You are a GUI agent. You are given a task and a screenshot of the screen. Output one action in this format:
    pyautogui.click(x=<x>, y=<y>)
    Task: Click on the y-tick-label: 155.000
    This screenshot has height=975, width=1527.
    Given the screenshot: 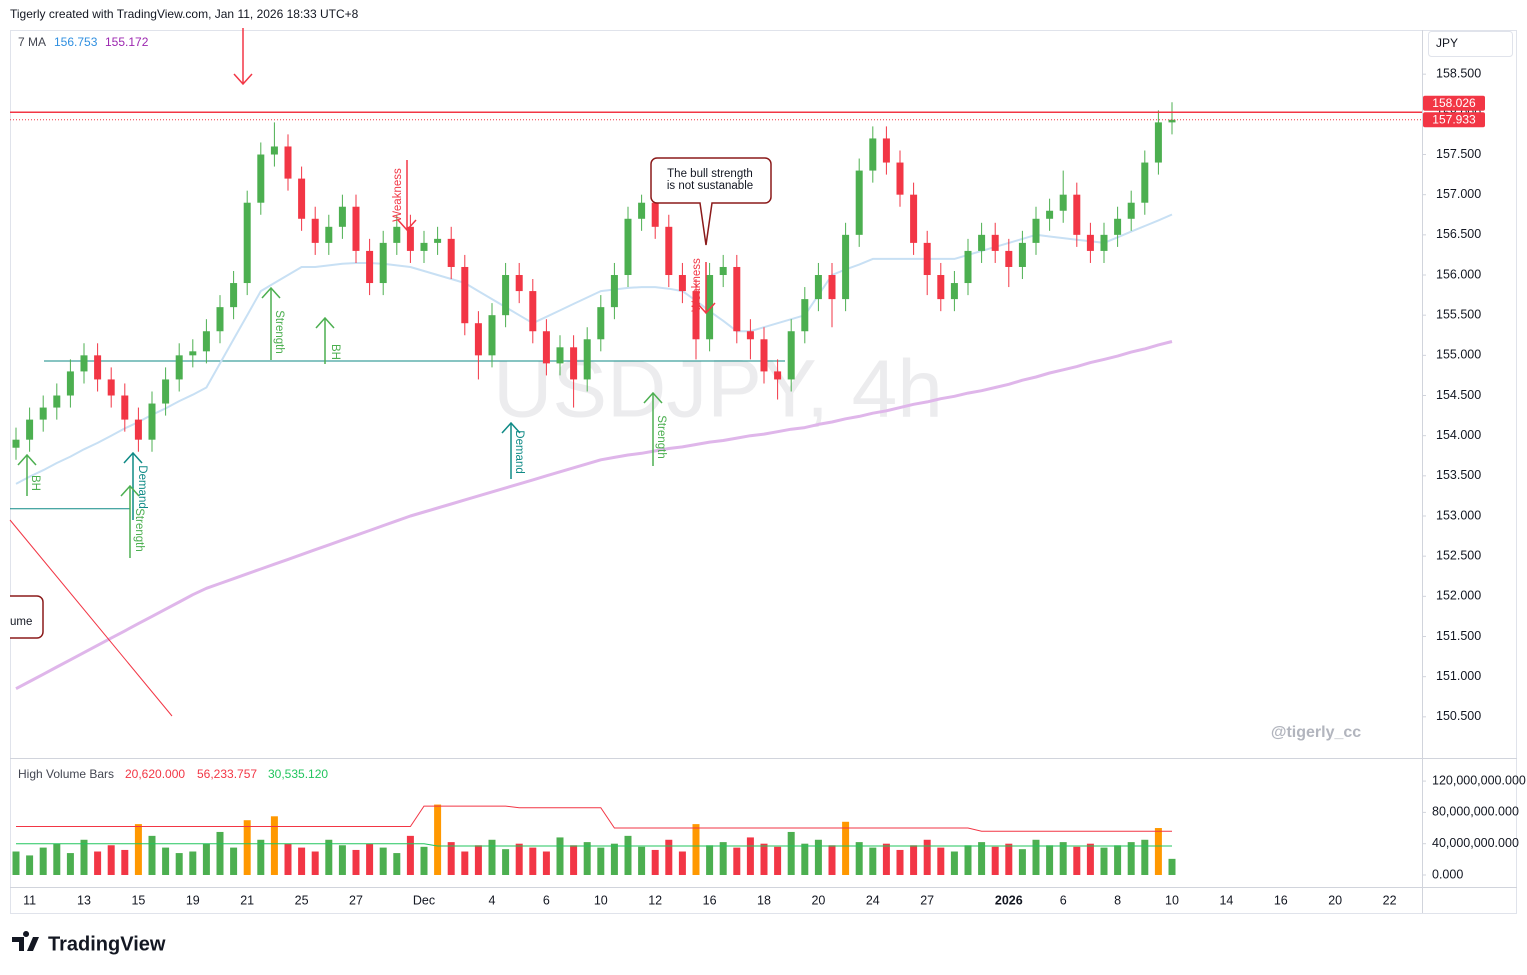 What is the action you would take?
    pyautogui.click(x=1458, y=355)
    